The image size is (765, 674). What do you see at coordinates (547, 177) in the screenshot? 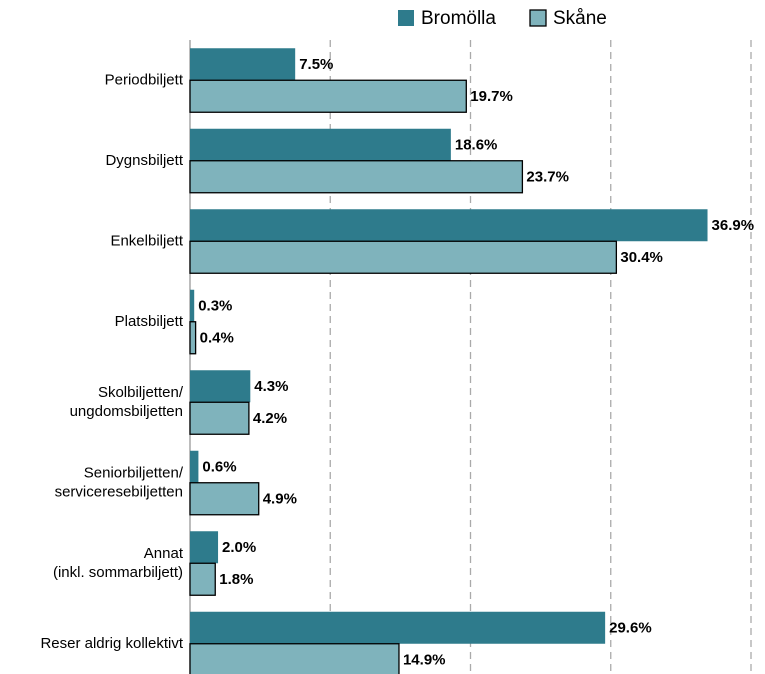
I see `value-label: 23.7%` at bounding box center [547, 177].